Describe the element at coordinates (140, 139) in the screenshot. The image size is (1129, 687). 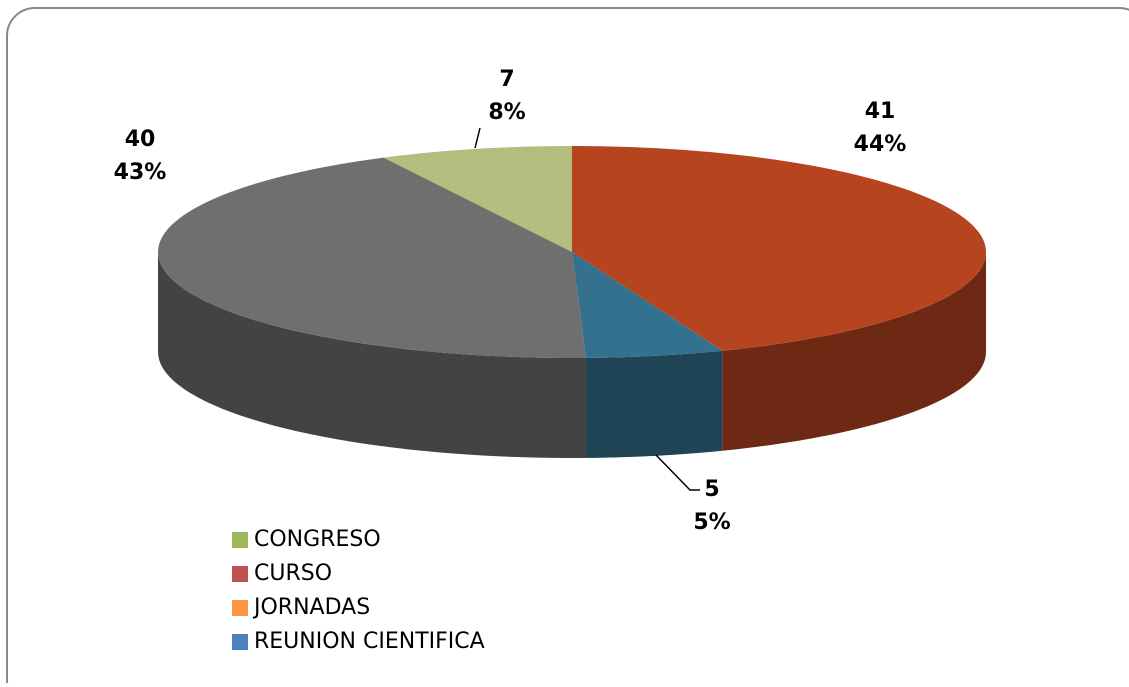
I see `data-label: 40` at that location.